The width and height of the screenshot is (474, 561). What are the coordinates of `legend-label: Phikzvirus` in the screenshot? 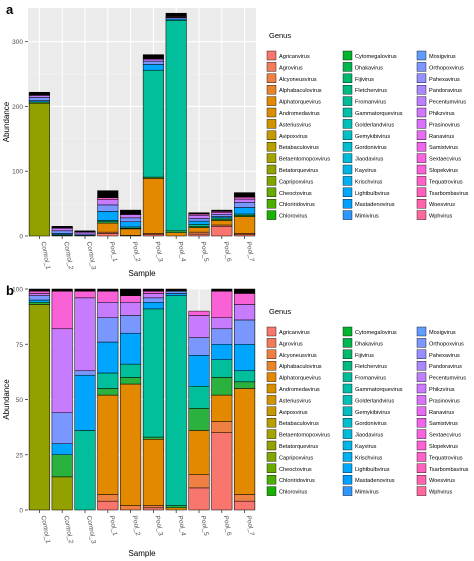 It's located at (442, 390).